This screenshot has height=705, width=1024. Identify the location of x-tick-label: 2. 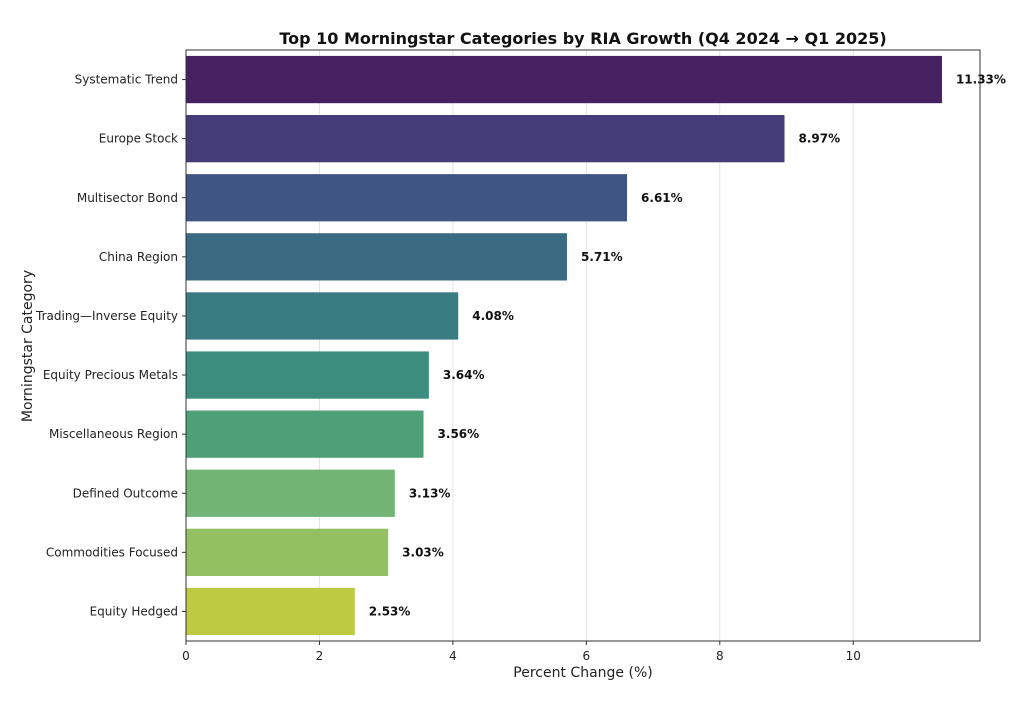
(320, 656).